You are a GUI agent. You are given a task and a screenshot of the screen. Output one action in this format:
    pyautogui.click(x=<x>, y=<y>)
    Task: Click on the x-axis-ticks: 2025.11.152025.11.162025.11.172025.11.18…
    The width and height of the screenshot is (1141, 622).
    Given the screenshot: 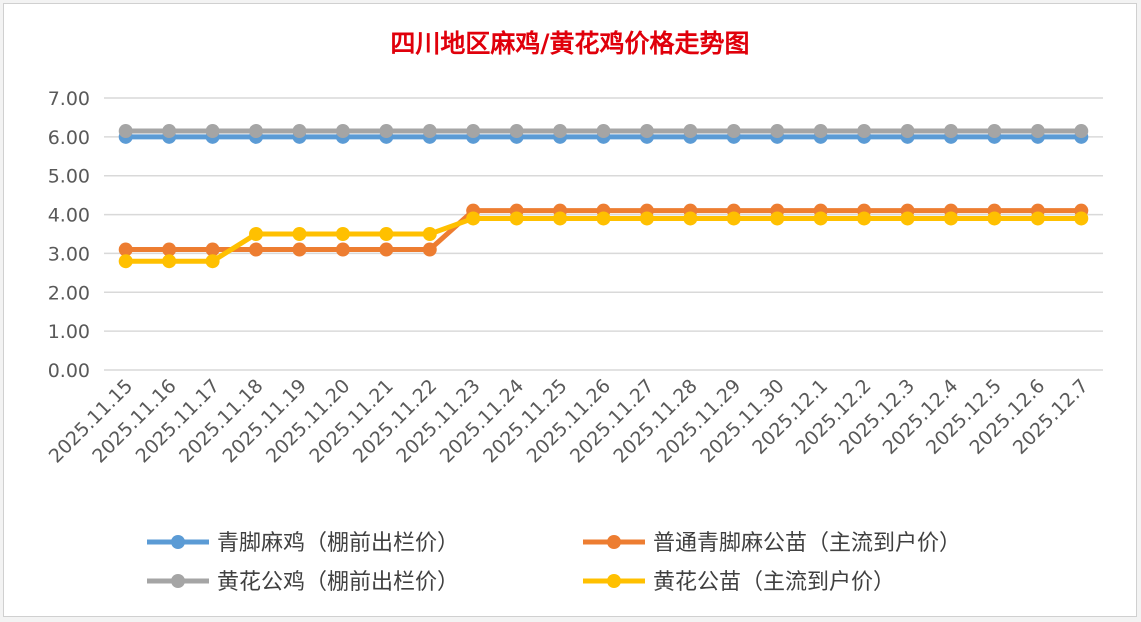 What is the action you would take?
    pyautogui.click(x=569, y=421)
    